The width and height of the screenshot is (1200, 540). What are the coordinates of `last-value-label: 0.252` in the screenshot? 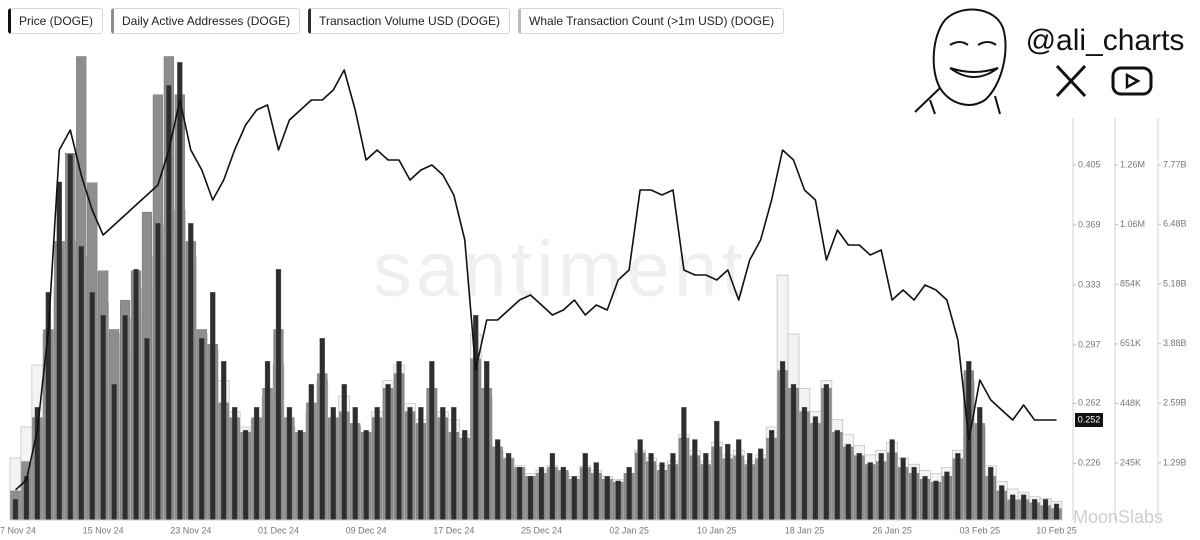 It's located at (1089, 419).